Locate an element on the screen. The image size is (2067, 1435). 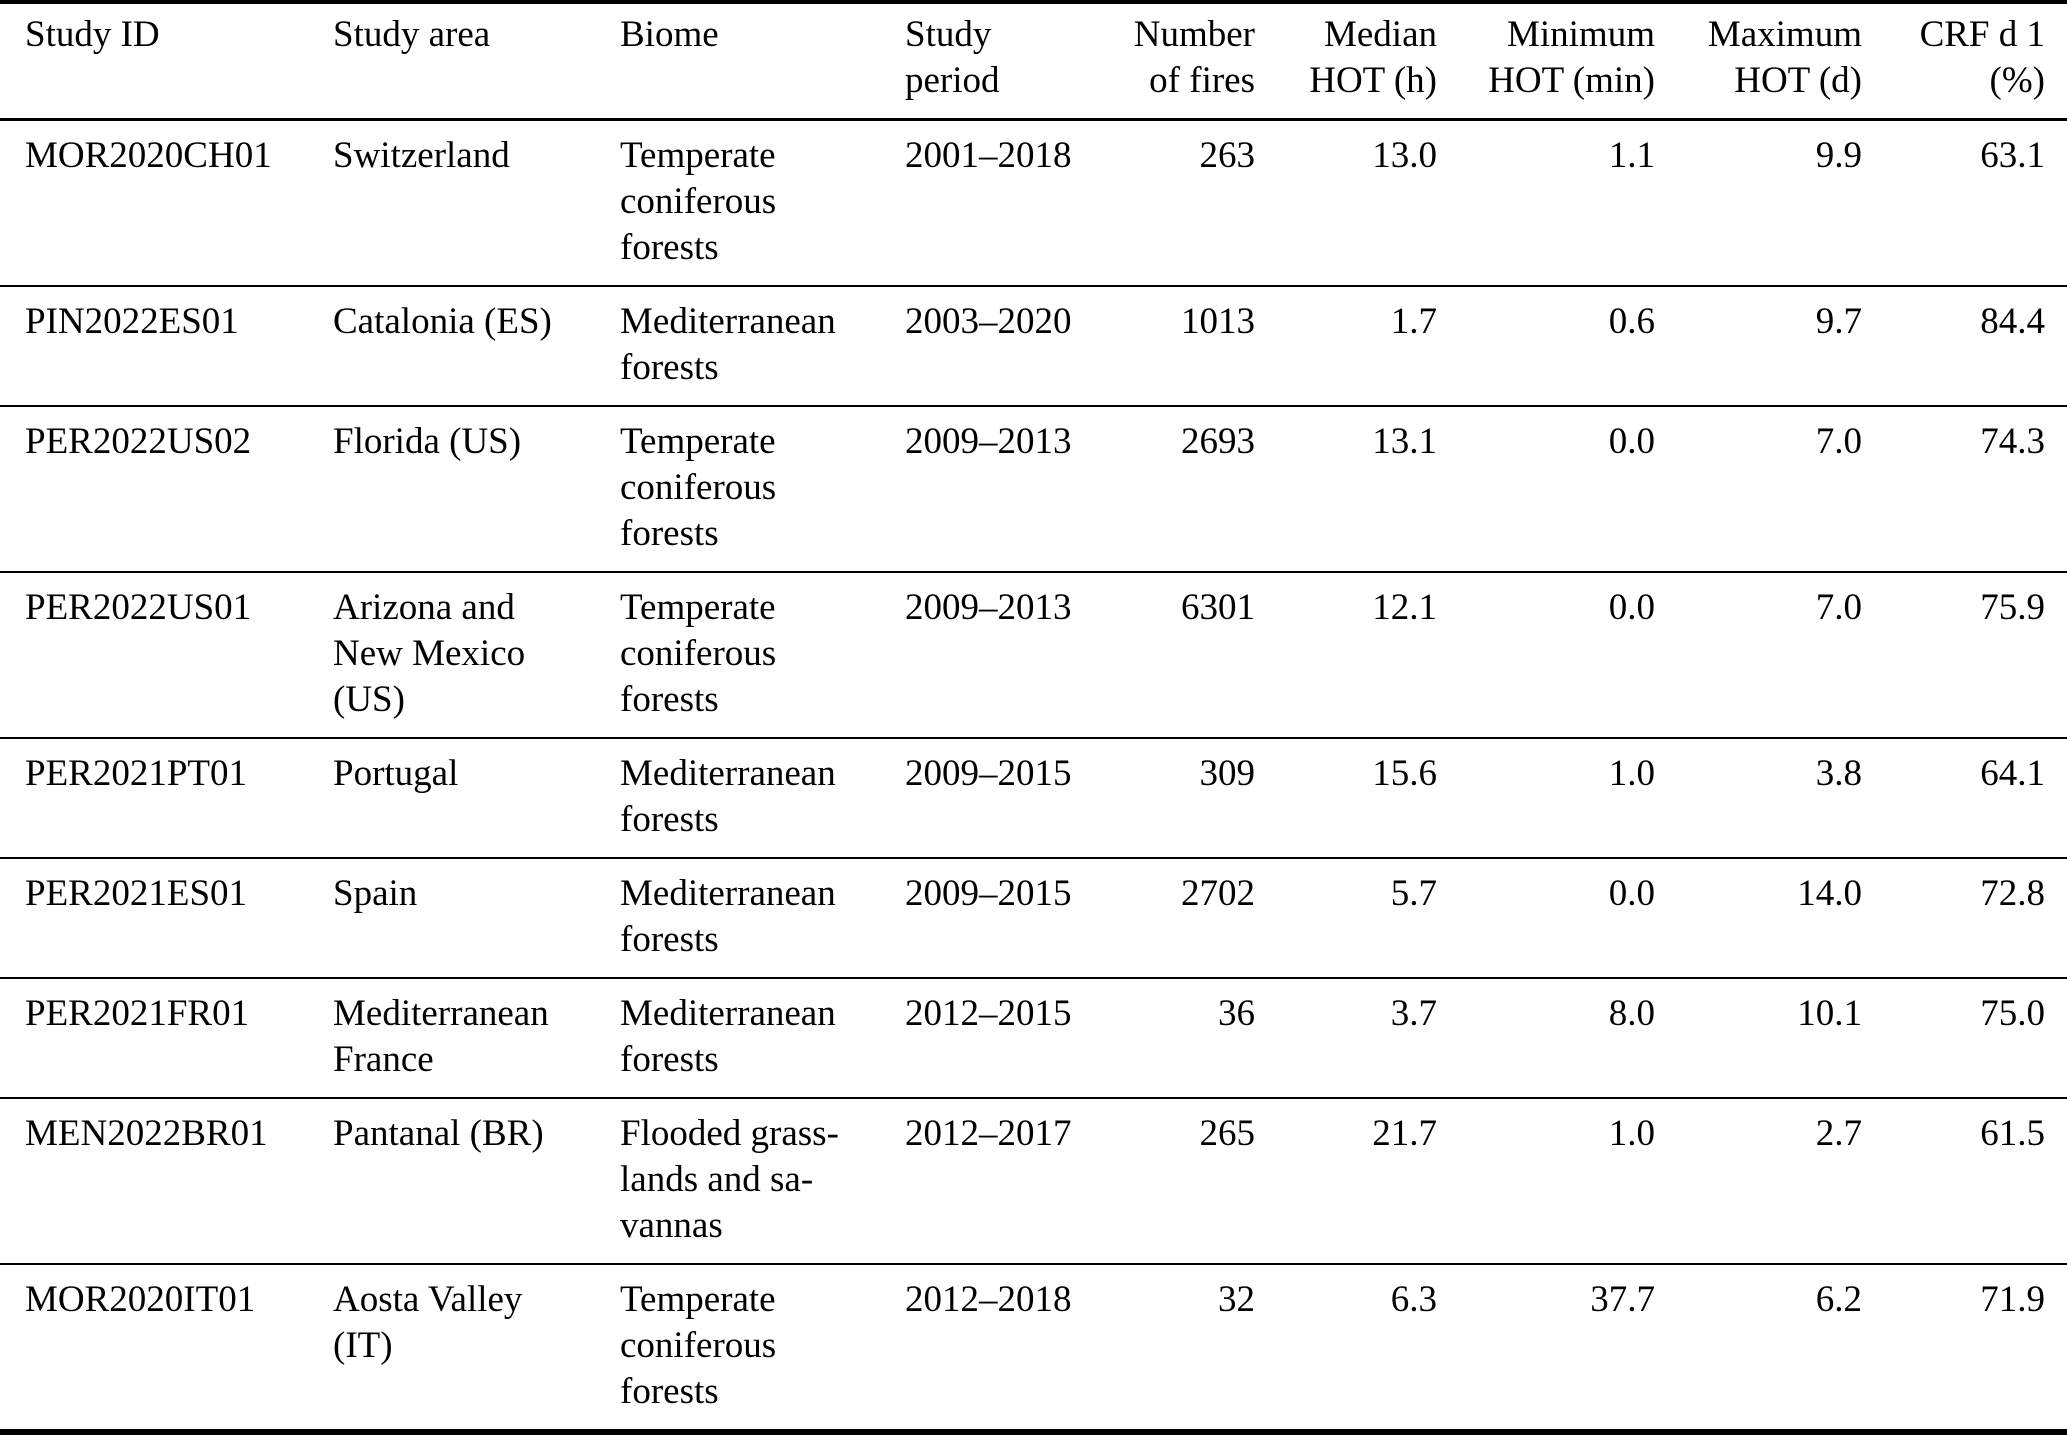
study-id-cell: PER2021FR01 is located at coordinates (137, 1013).